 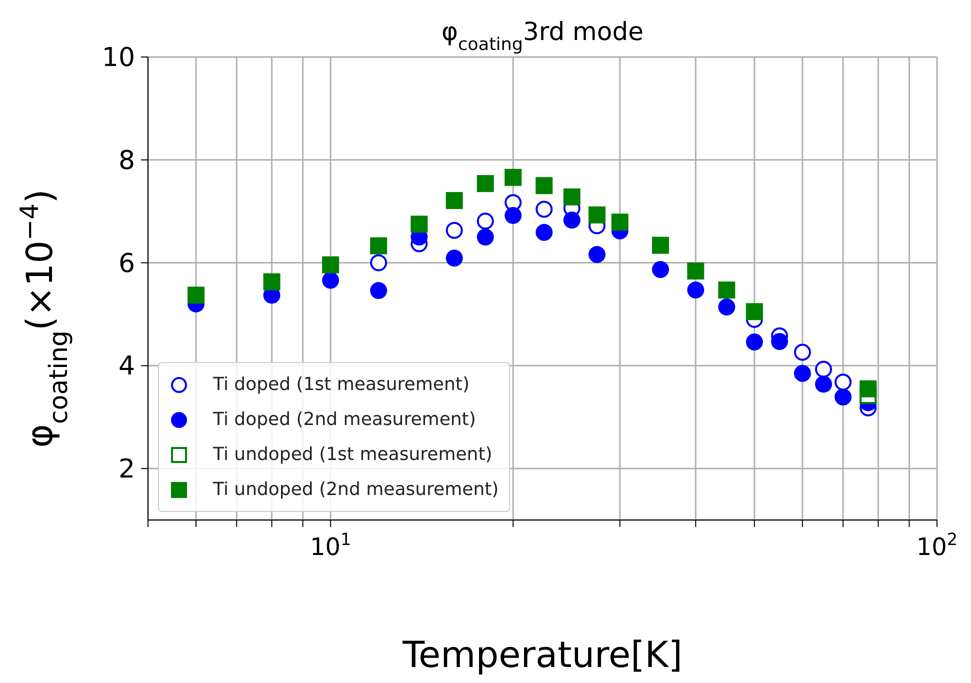 What do you see at coordinates (331, 545) in the screenshot?
I see `x-tick-label: 10$^{1}$` at bounding box center [331, 545].